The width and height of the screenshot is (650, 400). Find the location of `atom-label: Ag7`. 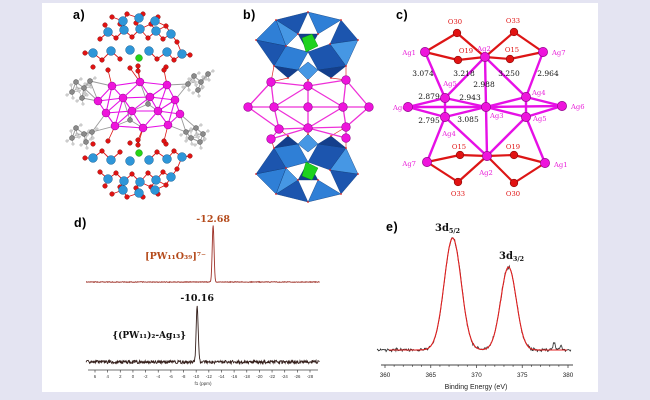

atom-label: Ag7 is located at coordinates (408, 164).